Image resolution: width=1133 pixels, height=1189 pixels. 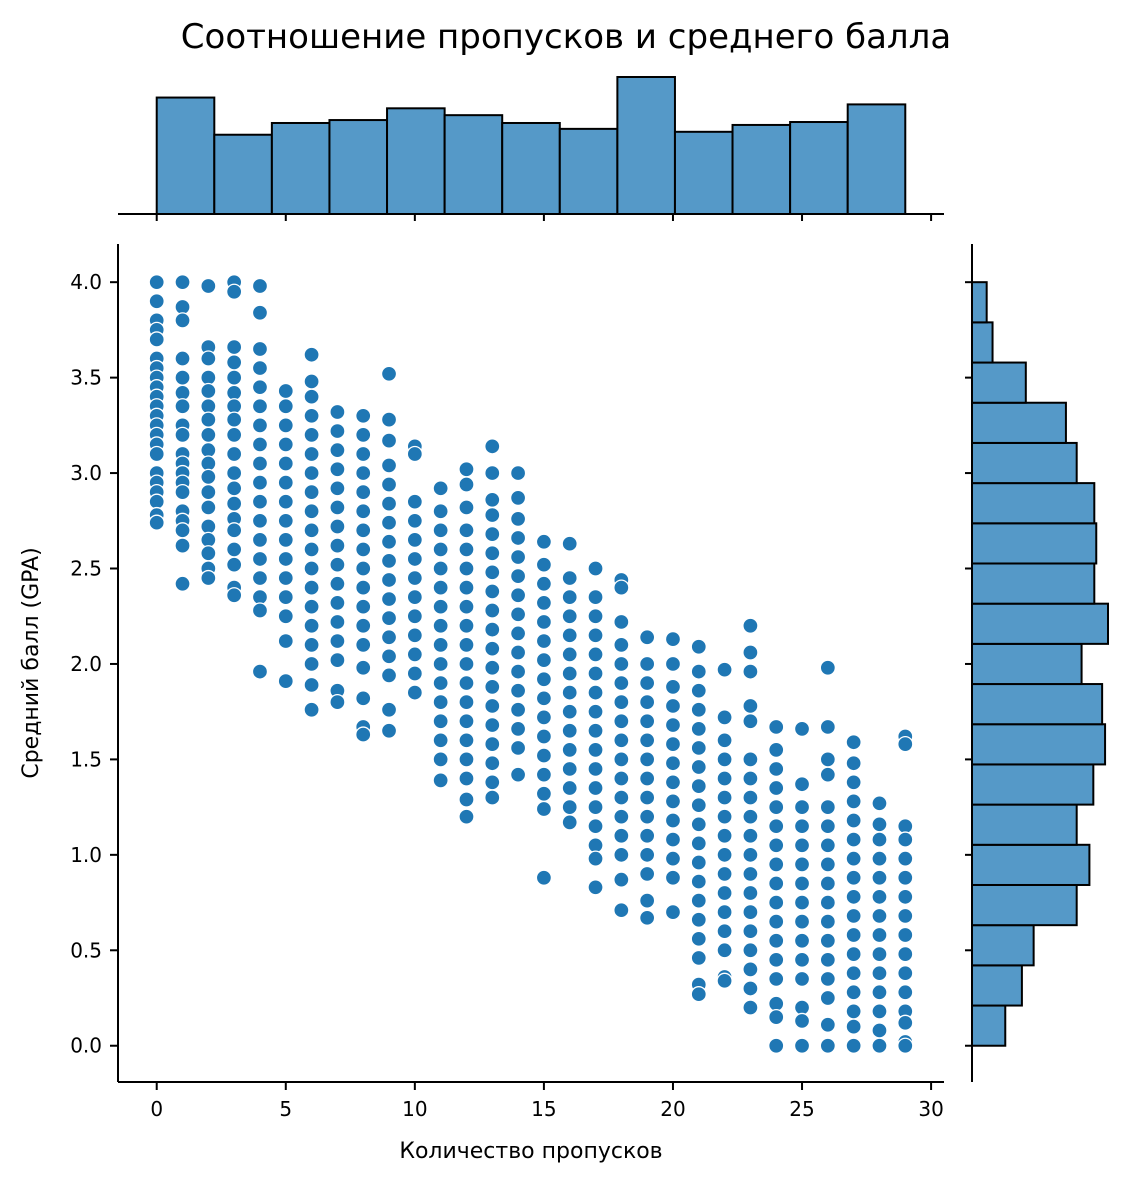 I want to click on chart-title: Соотношение пропусков и среднего балла, so click(x=566, y=37).